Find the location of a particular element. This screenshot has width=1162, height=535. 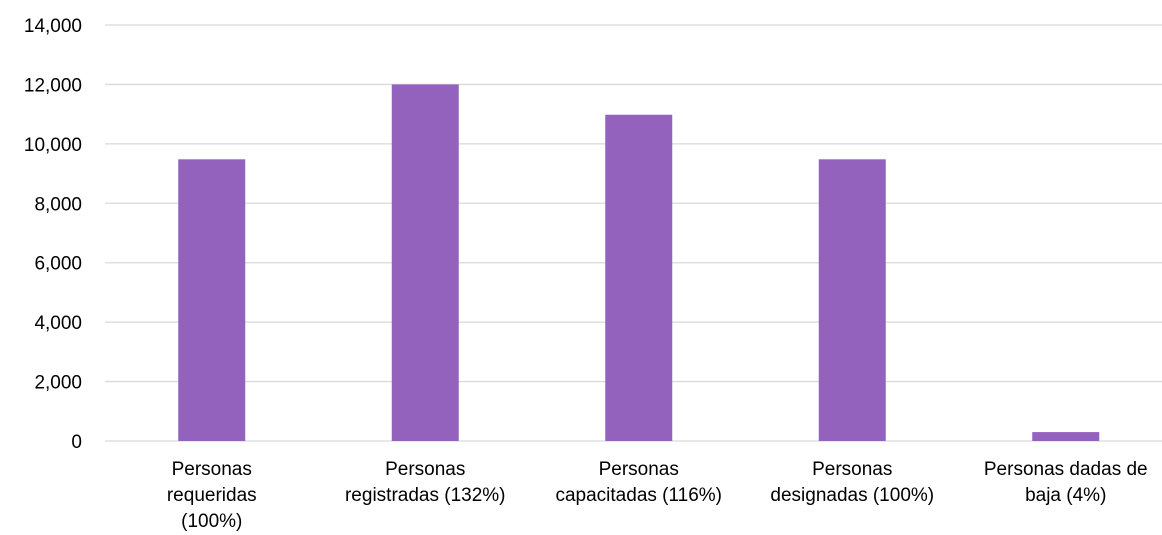

x-category-label: Personas registradas (132%) is located at coordinates (425, 482).